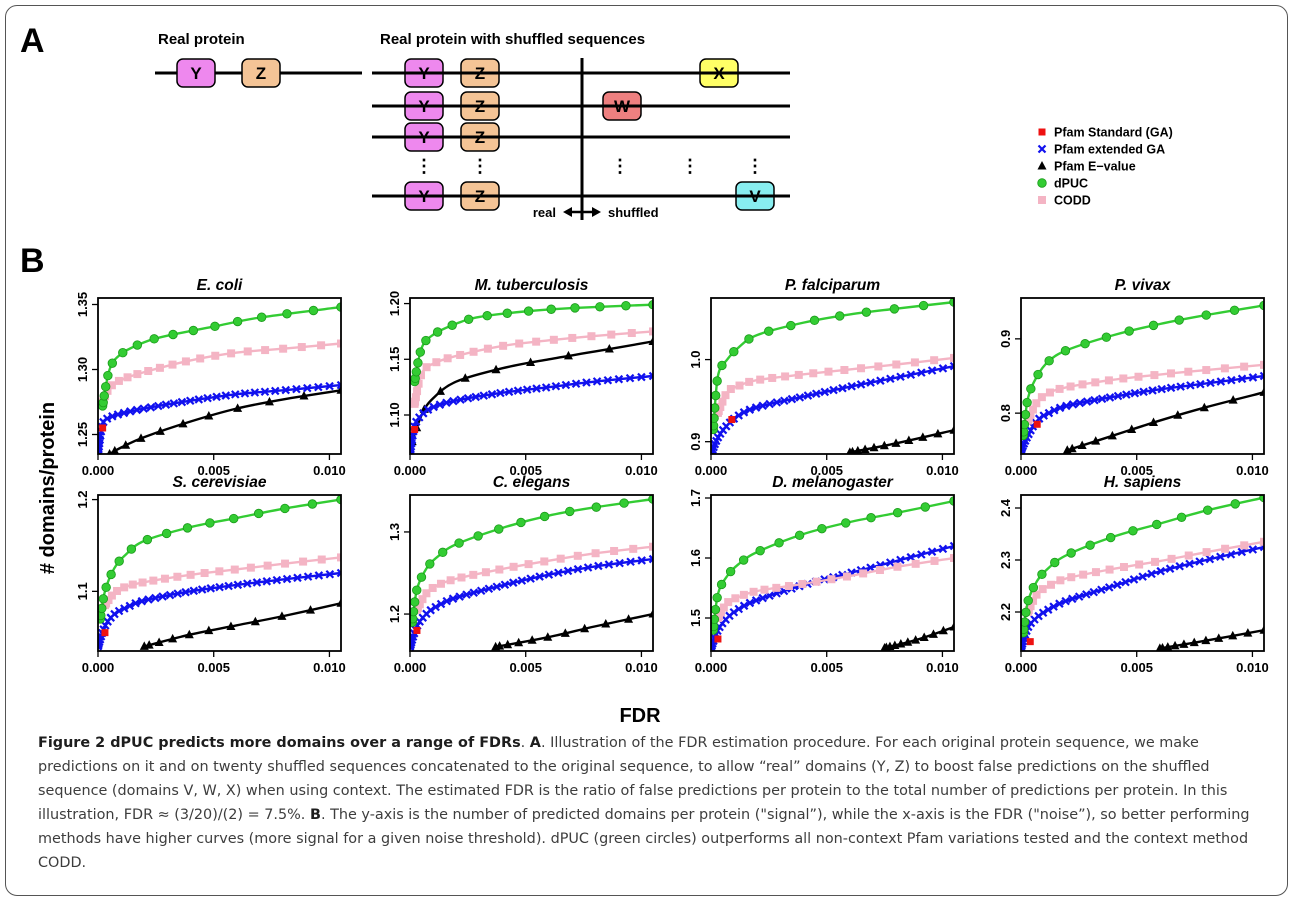 The width and height of the screenshot is (1293, 903). I want to click on y-tick-label: 1.6, so click(695, 558).